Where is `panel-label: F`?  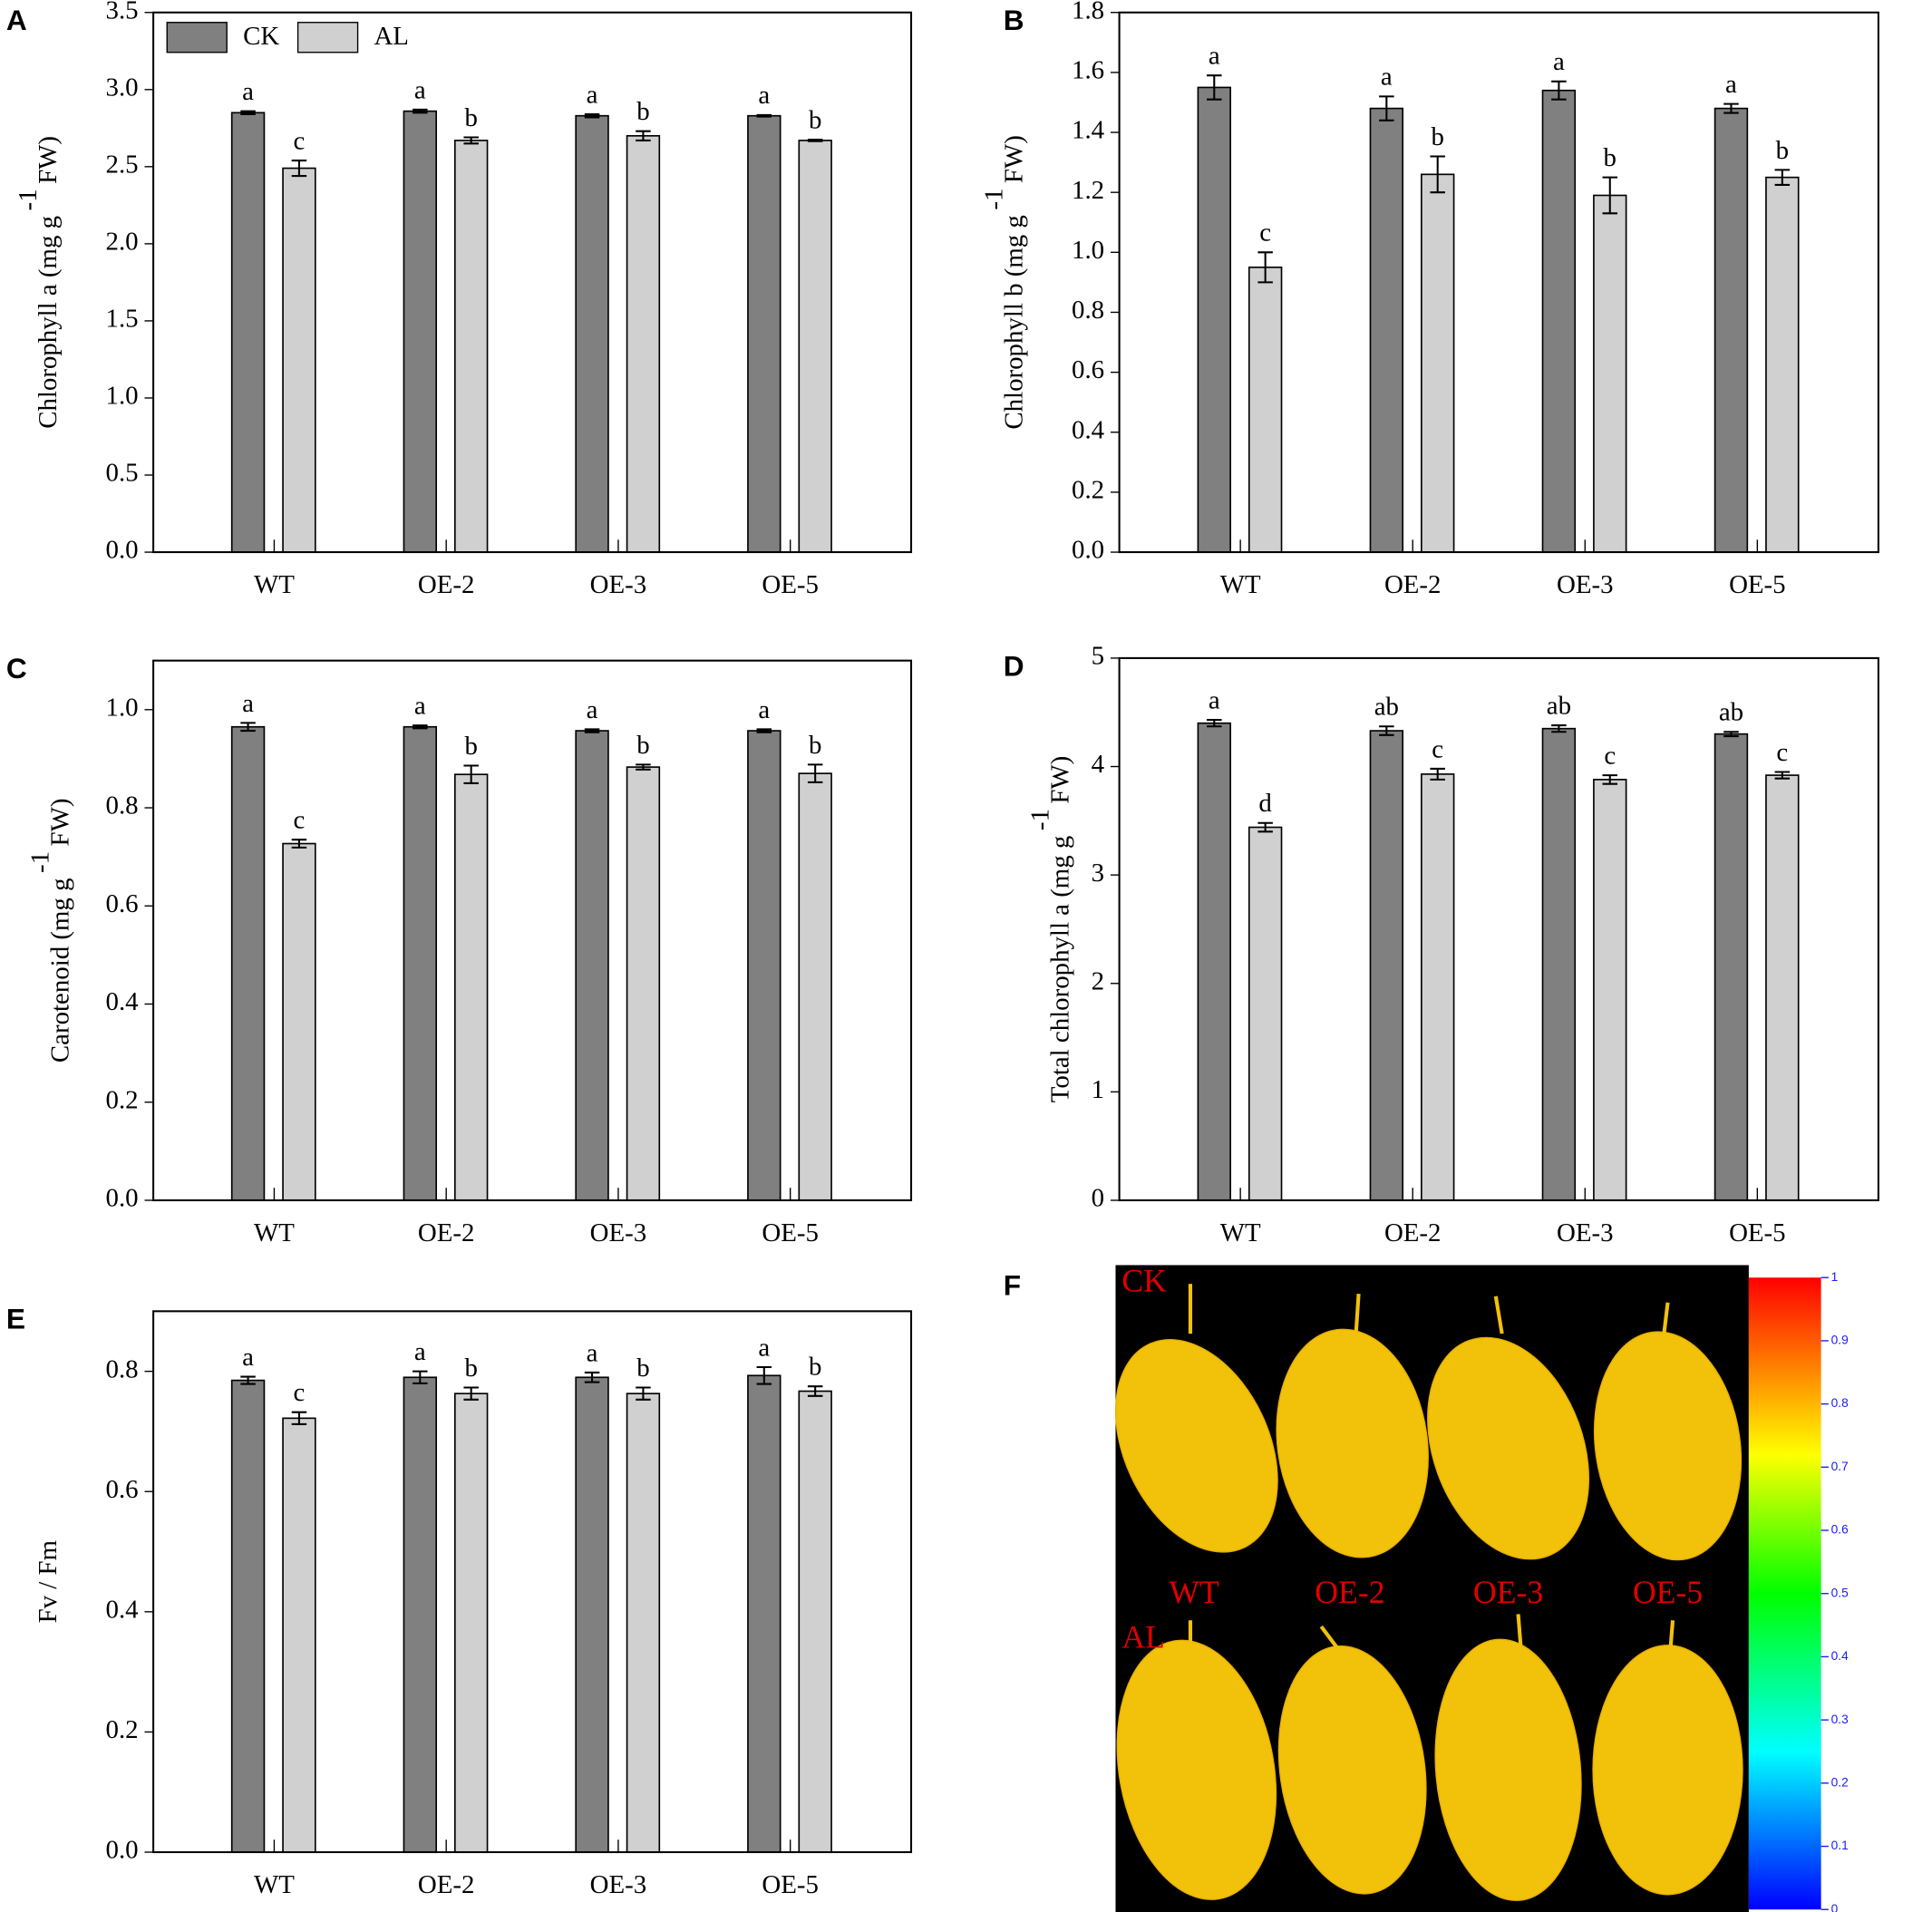 panel-label: F is located at coordinates (1012, 1285).